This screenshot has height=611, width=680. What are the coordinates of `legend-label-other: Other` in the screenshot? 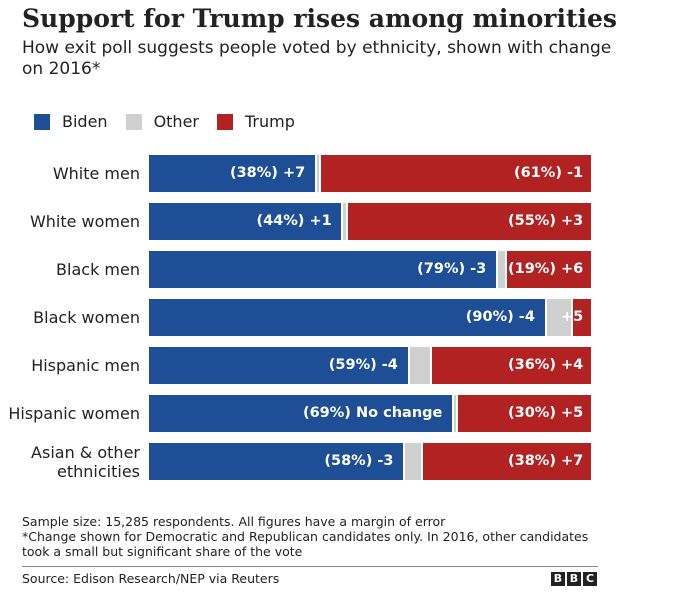 It's located at (176, 121).